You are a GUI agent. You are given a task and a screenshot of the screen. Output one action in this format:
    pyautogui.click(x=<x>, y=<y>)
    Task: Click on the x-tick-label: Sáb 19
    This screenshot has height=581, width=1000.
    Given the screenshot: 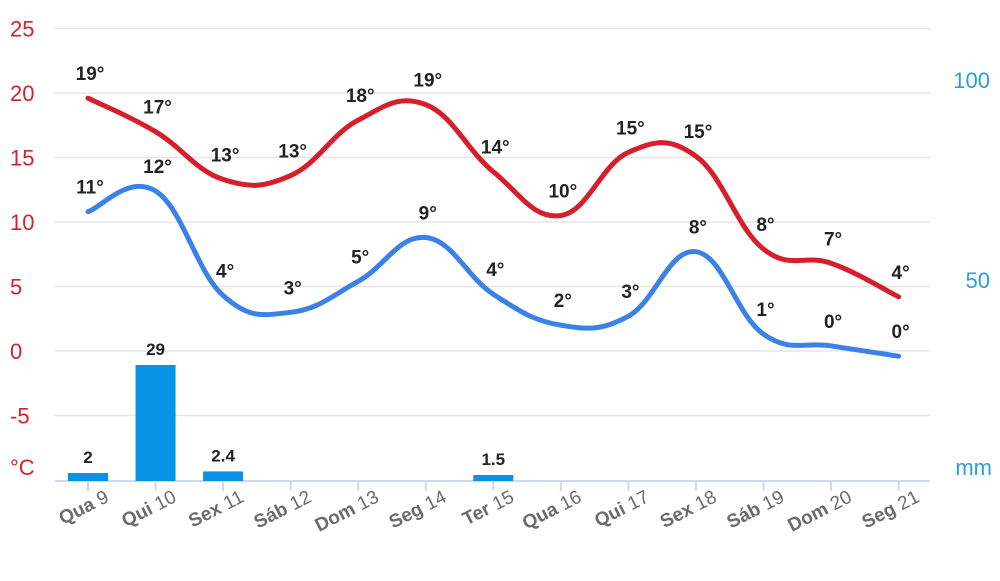 What is the action you would take?
    pyautogui.click(x=756, y=510)
    